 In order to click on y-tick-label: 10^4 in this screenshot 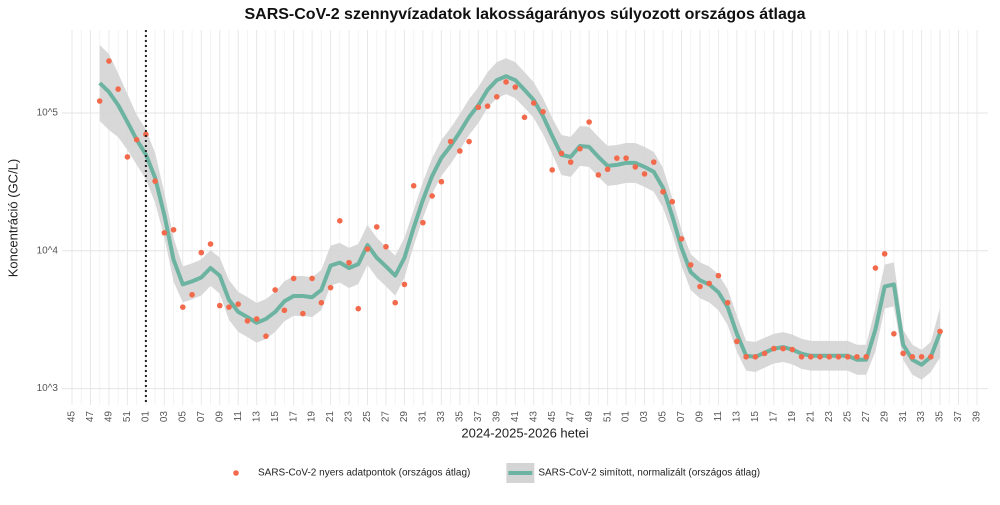, I will do `click(48, 250)`.